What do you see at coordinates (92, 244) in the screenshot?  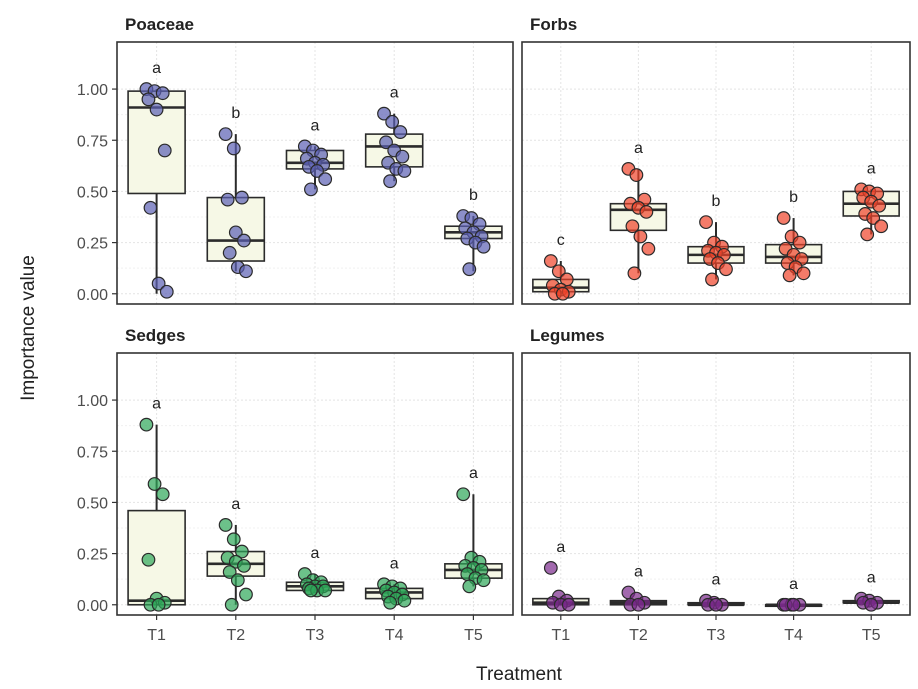 I see `y-tick-label: 0.25` at bounding box center [92, 244].